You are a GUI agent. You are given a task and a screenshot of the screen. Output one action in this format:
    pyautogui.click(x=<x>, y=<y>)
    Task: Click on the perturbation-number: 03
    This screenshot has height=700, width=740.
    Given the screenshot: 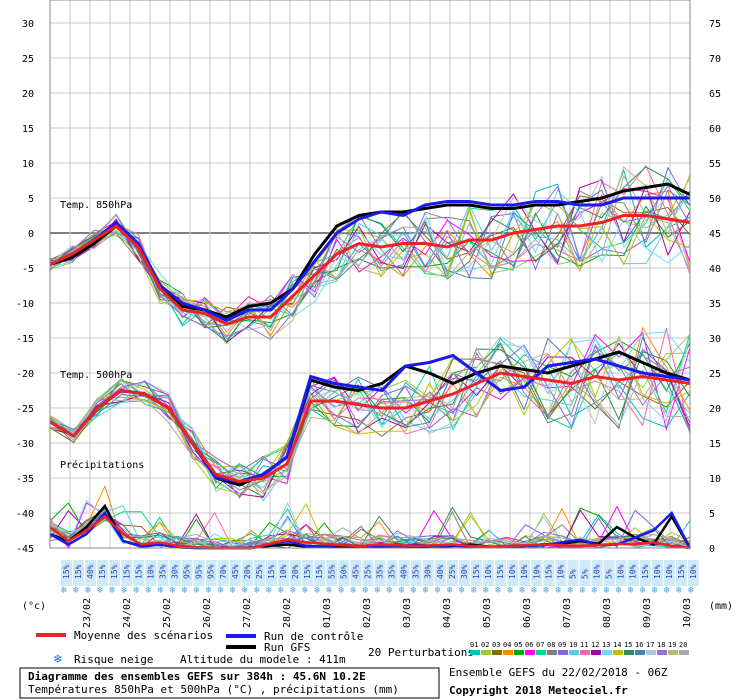 What is the action you would take?
    pyautogui.click(x=496, y=645)
    